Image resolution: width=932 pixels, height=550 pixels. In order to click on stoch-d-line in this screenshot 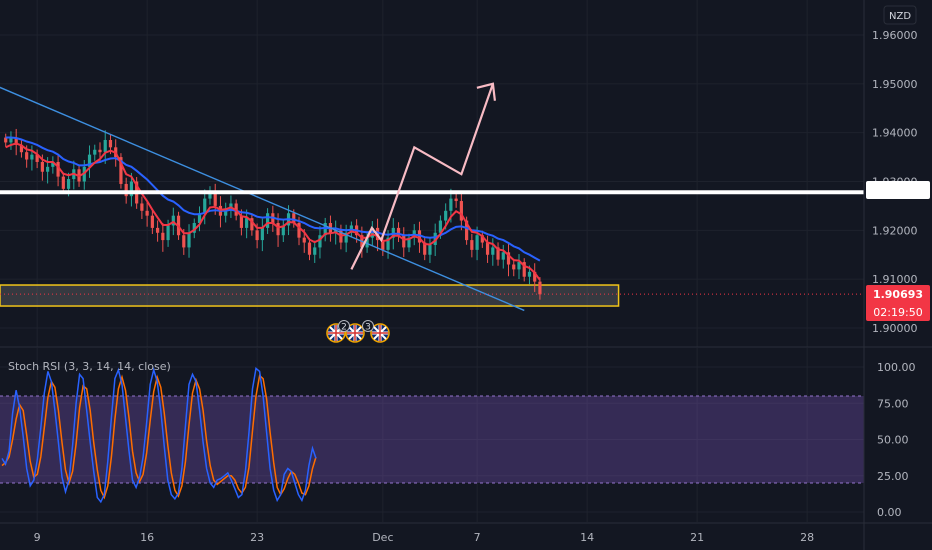, I will do `click(159, 437)`.